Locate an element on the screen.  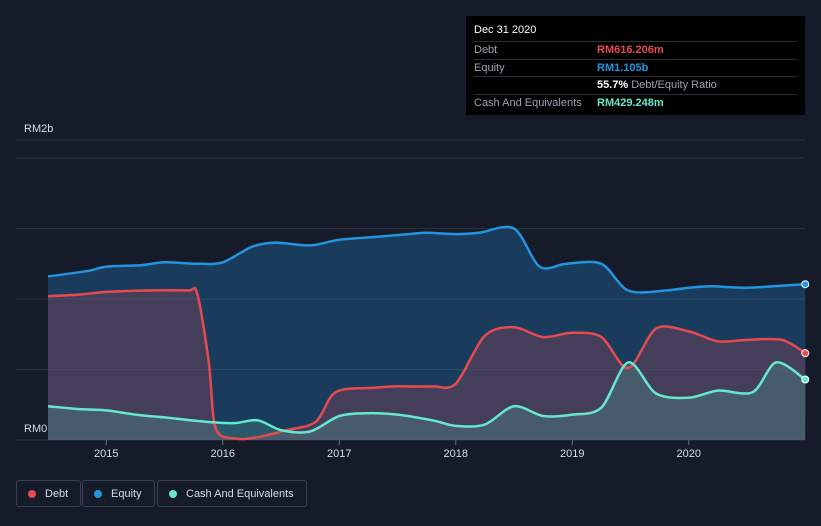
x-tick-label: 2016 is located at coordinates (223, 454).